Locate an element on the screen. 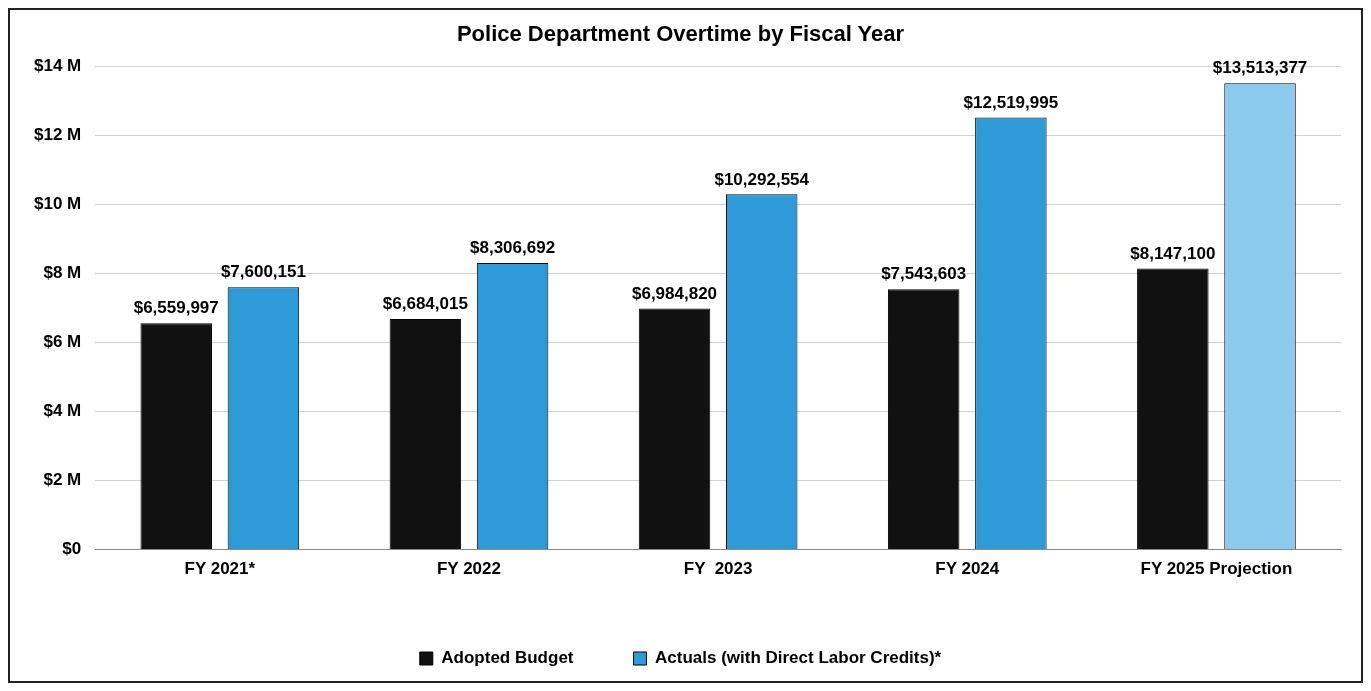 This screenshot has height=691, width=1371. data-label: $6,559,997 is located at coordinates (176, 308).